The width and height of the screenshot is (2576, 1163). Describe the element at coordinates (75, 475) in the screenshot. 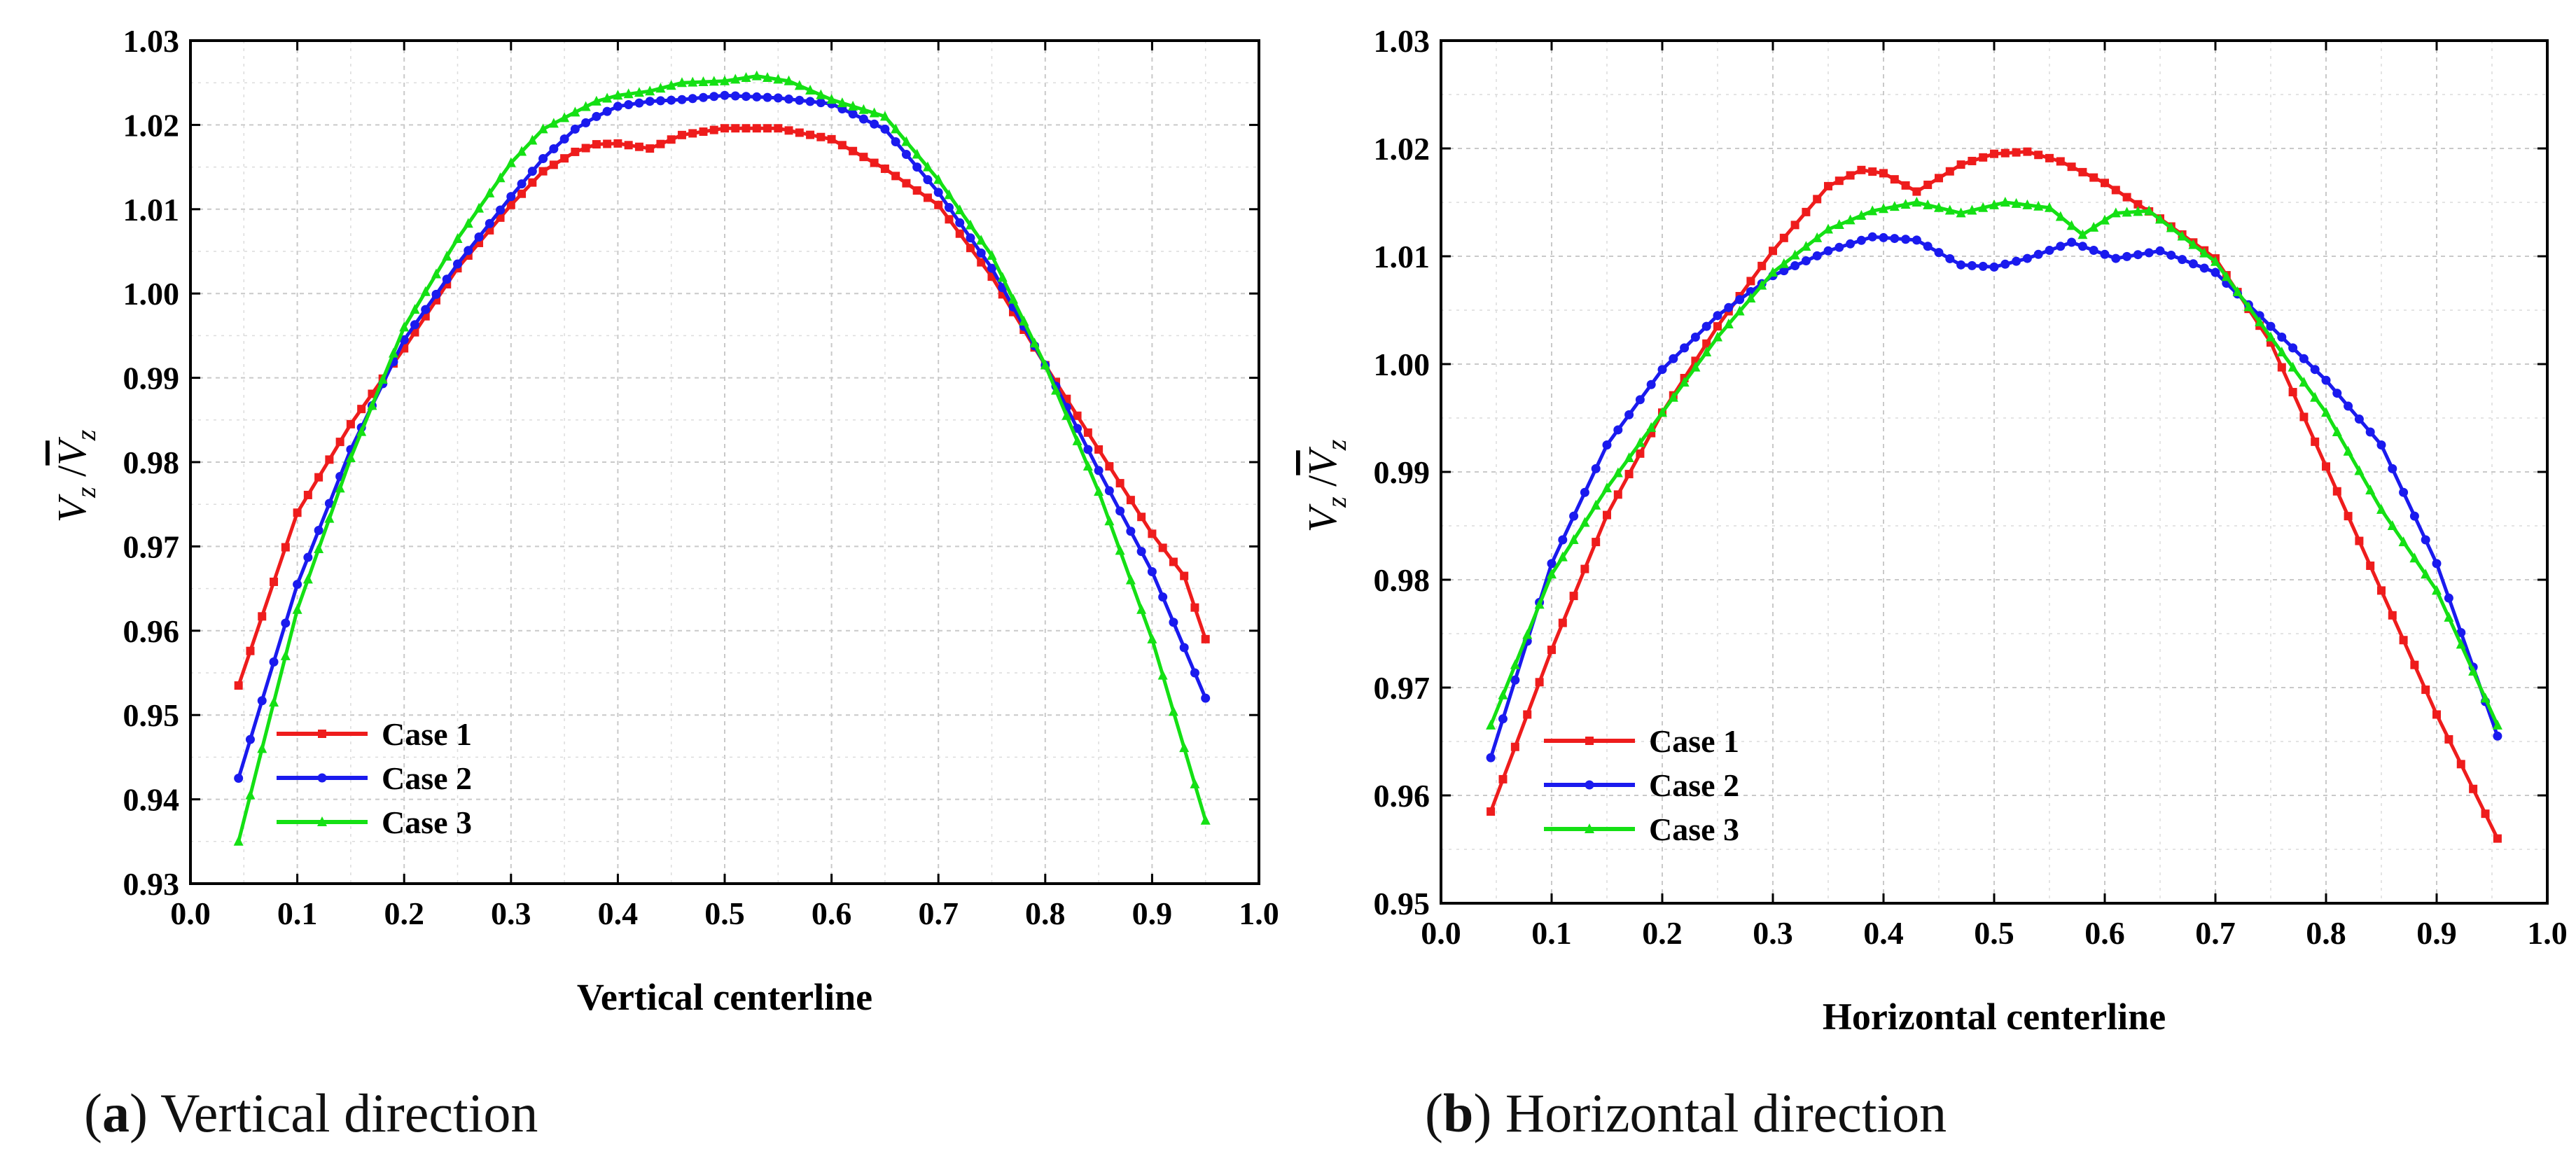

I see `ca-ylabel-text: Vz /Vz` at that location.